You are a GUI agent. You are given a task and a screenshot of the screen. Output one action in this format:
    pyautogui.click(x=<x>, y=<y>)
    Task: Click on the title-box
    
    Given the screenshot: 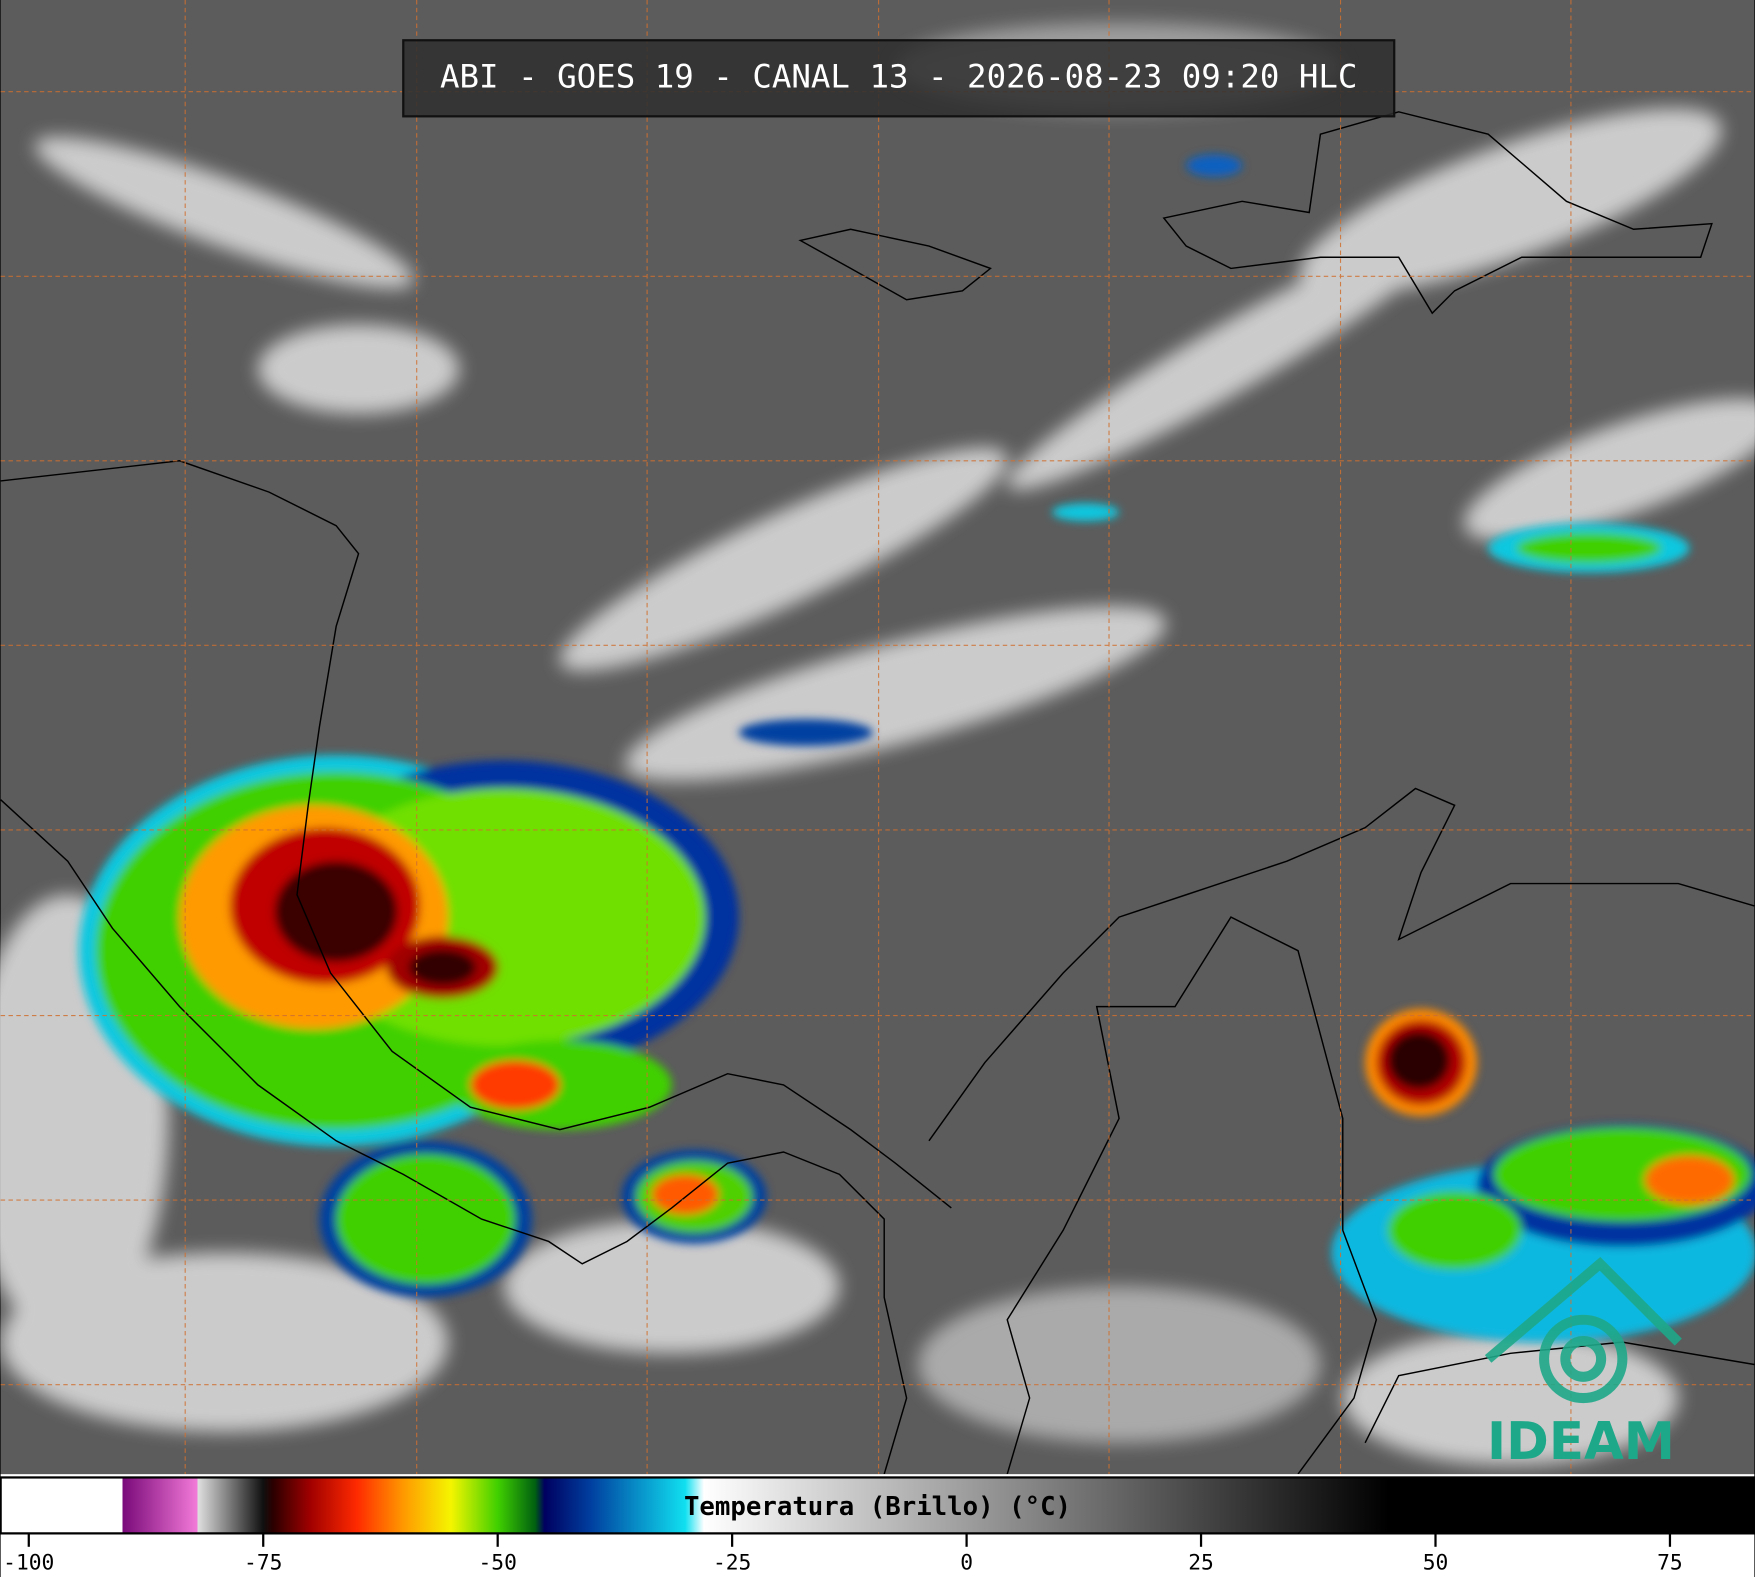 What is the action you would take?
    pyautogui.click(x=899, y=78)
    